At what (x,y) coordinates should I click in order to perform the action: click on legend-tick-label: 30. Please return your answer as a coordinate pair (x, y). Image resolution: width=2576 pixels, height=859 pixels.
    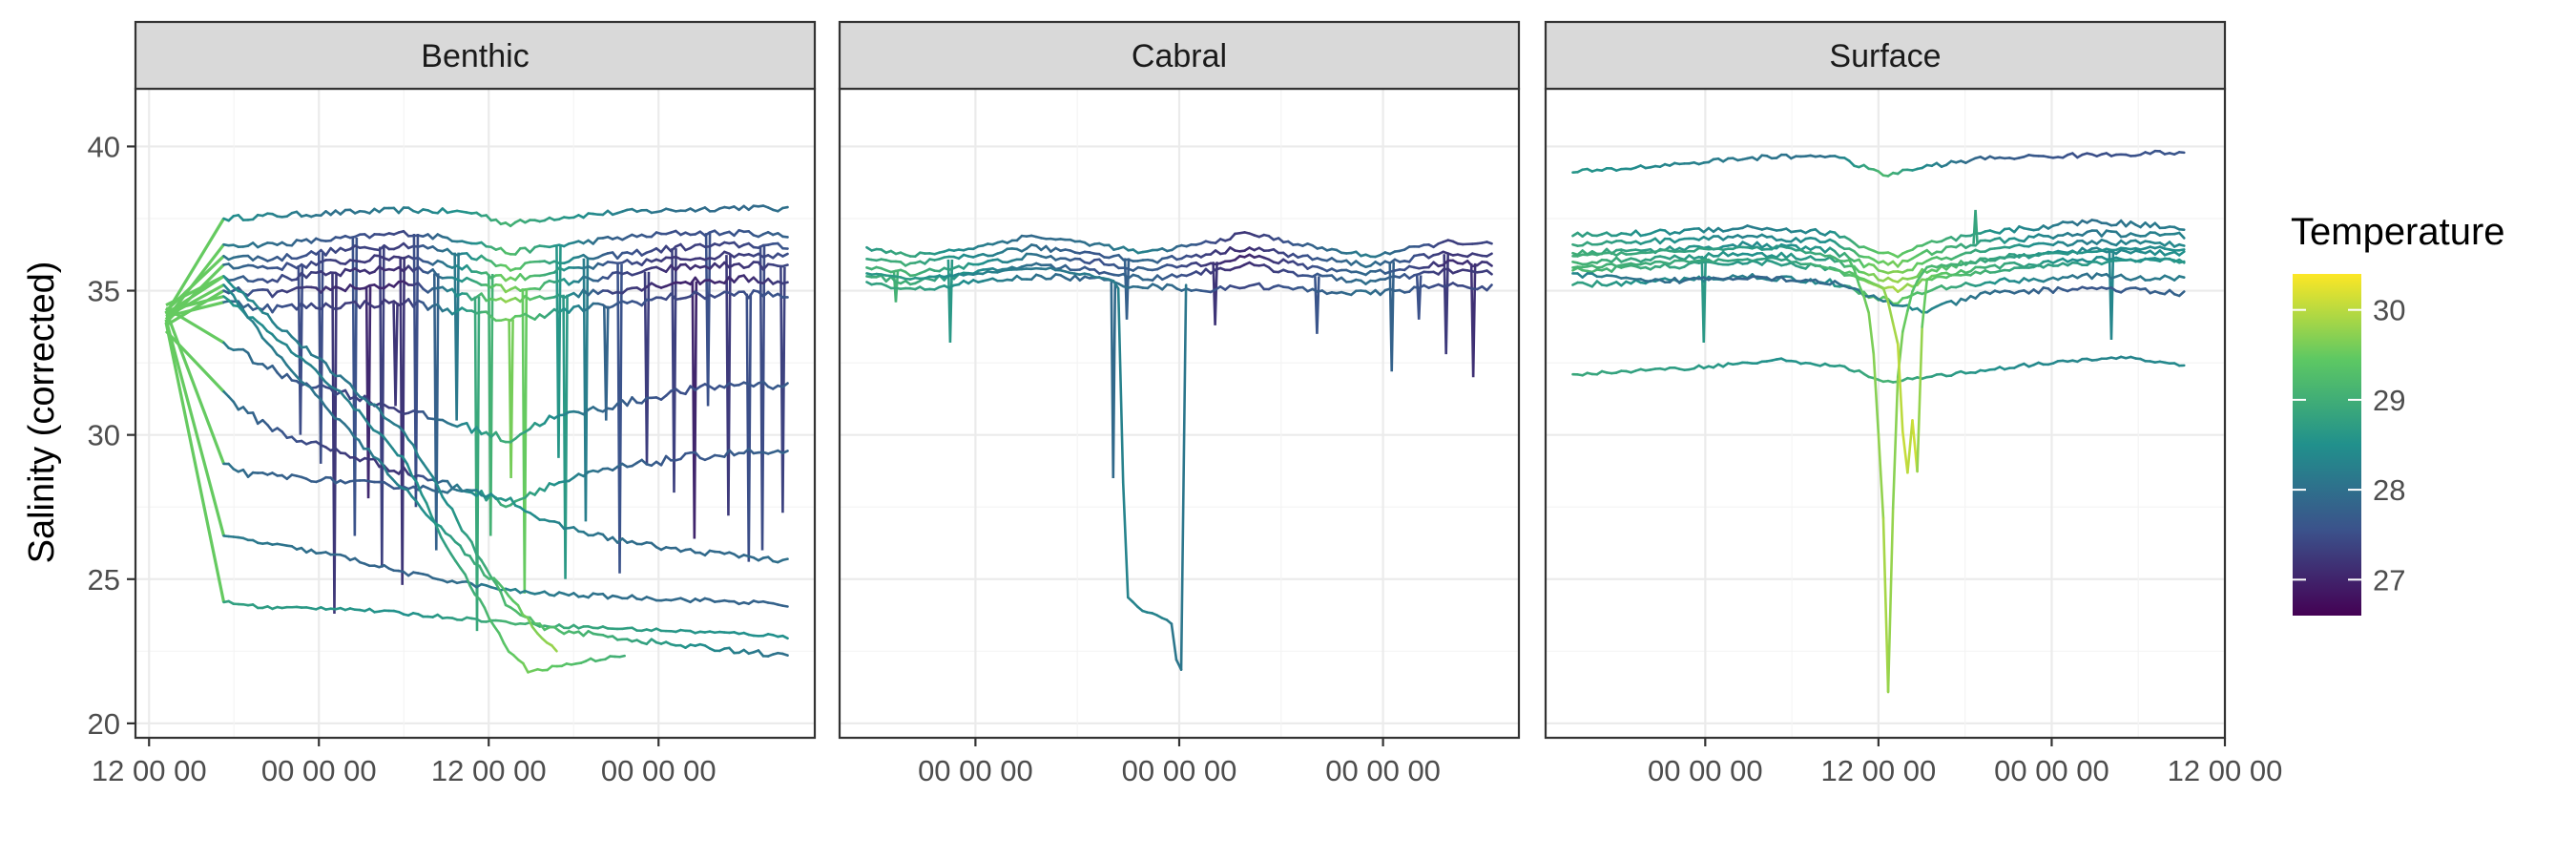
    Looking at the image, I should click on (2389, 310).